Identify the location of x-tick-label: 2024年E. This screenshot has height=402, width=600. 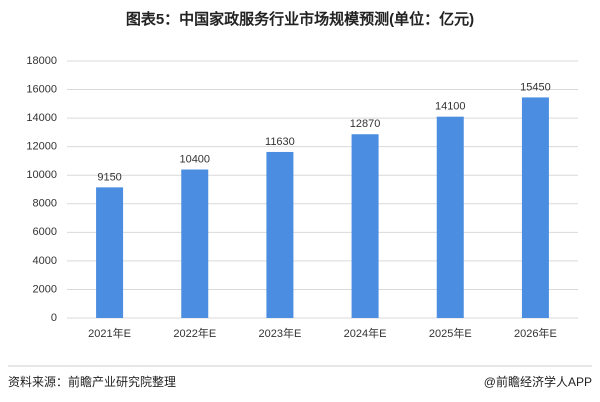
(365, 333).